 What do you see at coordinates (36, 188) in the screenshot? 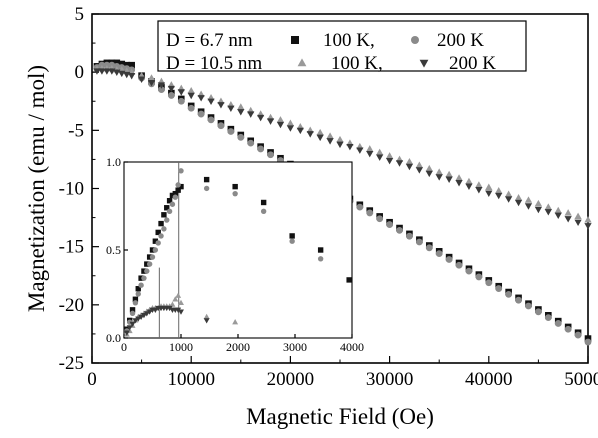
I see `y-axis-title: Magnetization (emu / mol)` at bounding box center [36, 188].